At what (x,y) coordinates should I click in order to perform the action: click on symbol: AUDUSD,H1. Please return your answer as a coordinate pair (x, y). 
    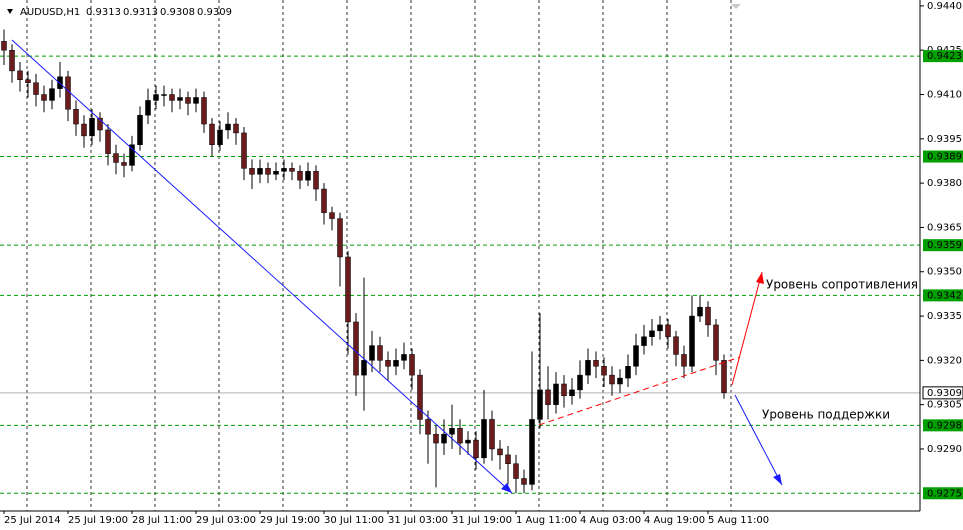
    Looking at the image, I should click on (50, 12).